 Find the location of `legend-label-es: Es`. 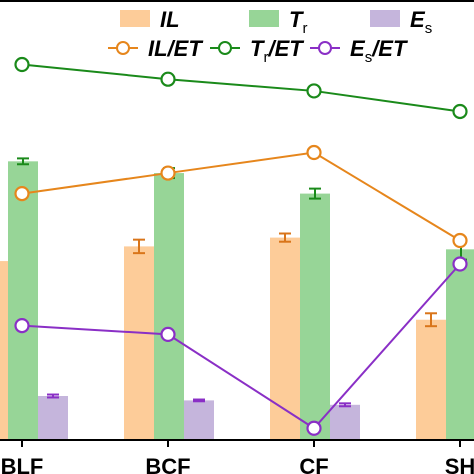

legend-label-es: Es is located at coordinates (421, 22).